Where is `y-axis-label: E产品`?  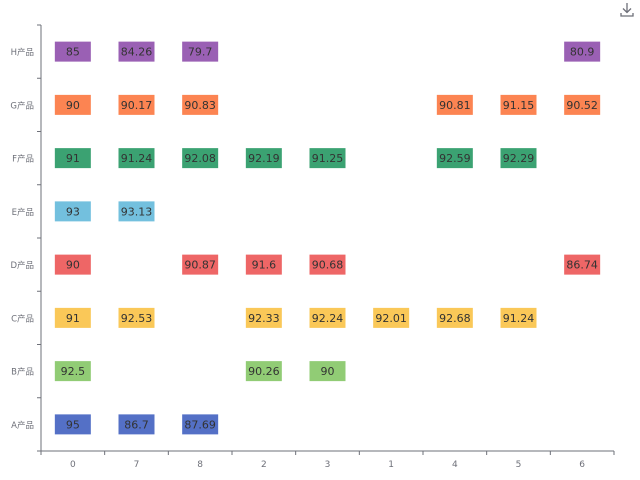 y-axis-label: E产品 is located at coordinates (23, 212).